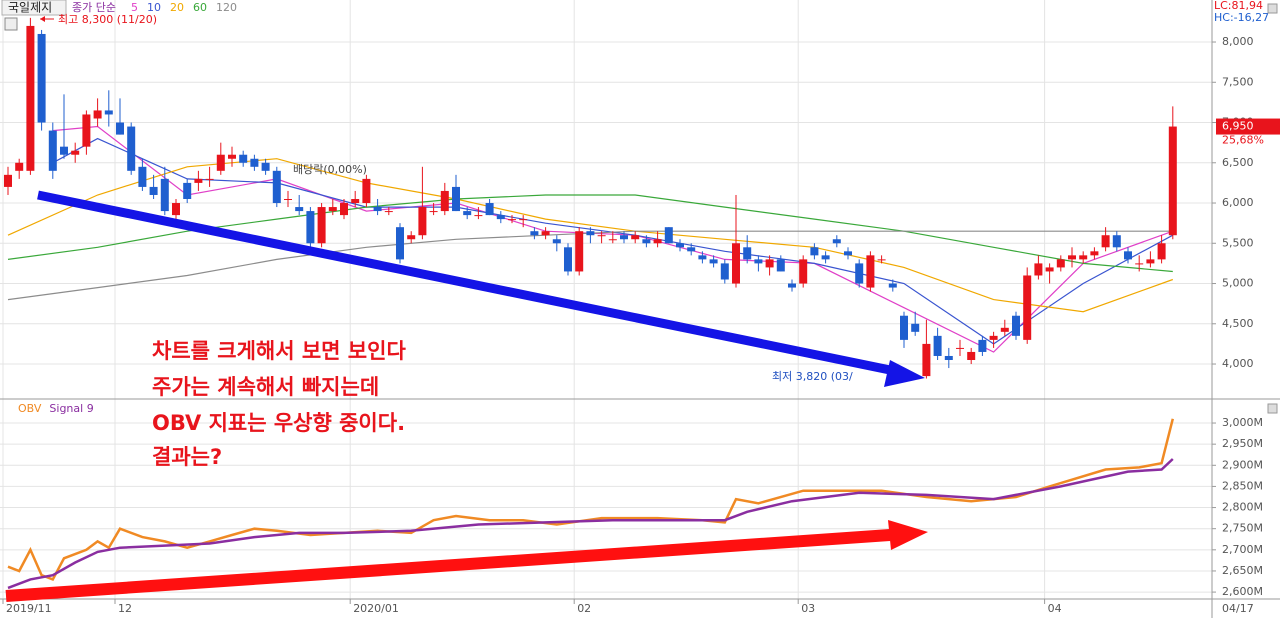 Image resolution: width=1280 pixels, height=618 pixels. I want to click on price-tag: 6,950, so click(1238, 126).